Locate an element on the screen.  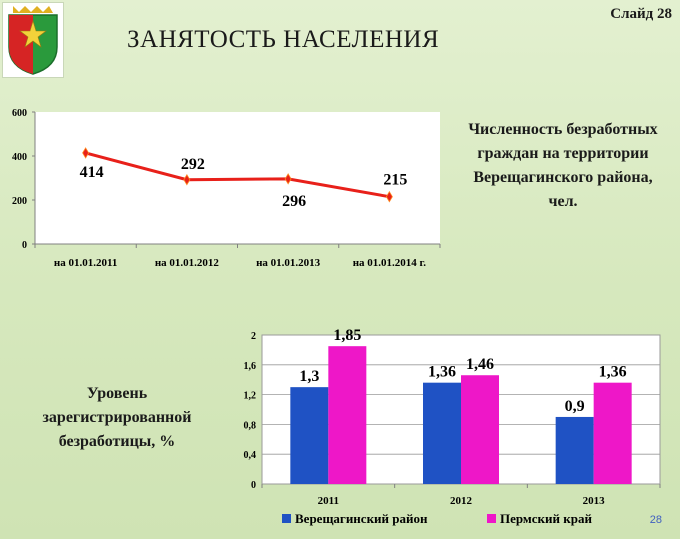
y-tick-label: 200 is located at coordinates (19, 201).